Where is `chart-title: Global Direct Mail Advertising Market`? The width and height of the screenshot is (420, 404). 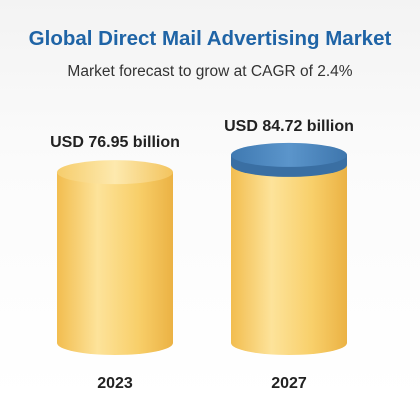
chart-title: Global Direct Mail Advertising Market is located at coordinates (210, 38).